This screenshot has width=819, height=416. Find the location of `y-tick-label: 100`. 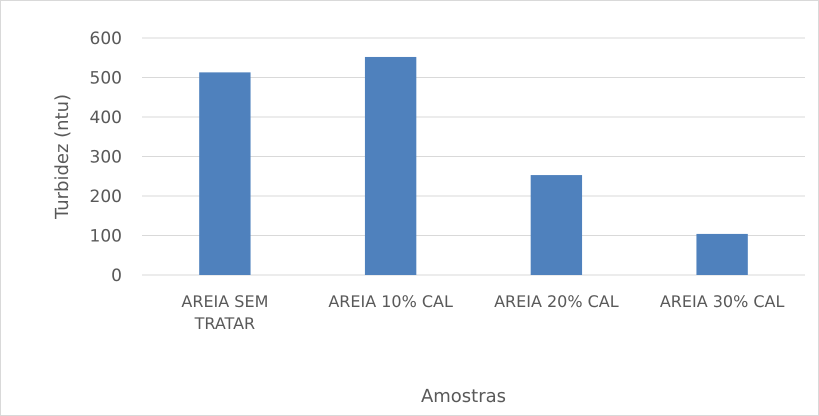

y-tick-label: 100 is located at coordinates (106, 236).